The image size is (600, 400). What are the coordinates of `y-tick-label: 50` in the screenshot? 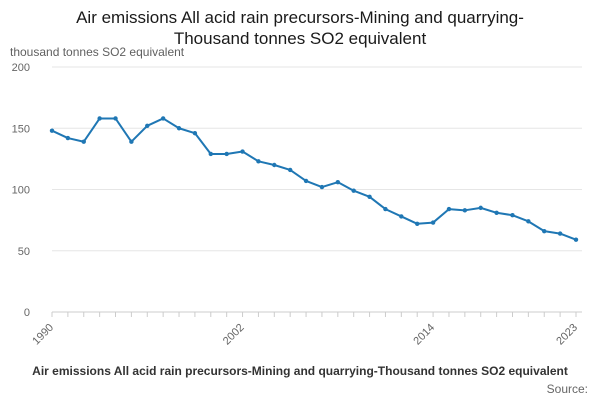 It's located at (24, 252).